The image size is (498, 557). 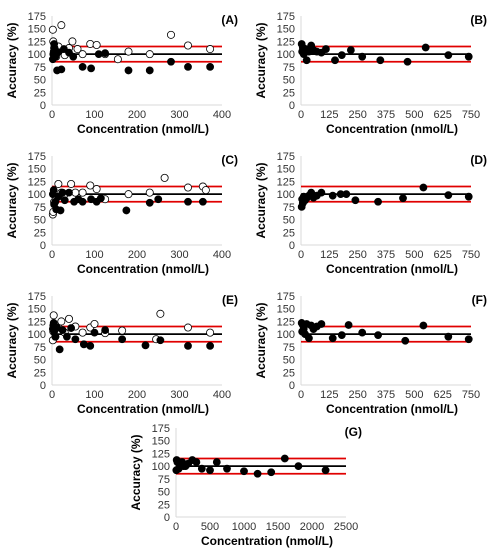 I want to click on y-tick-label: 75, so click(x=164, y=480).